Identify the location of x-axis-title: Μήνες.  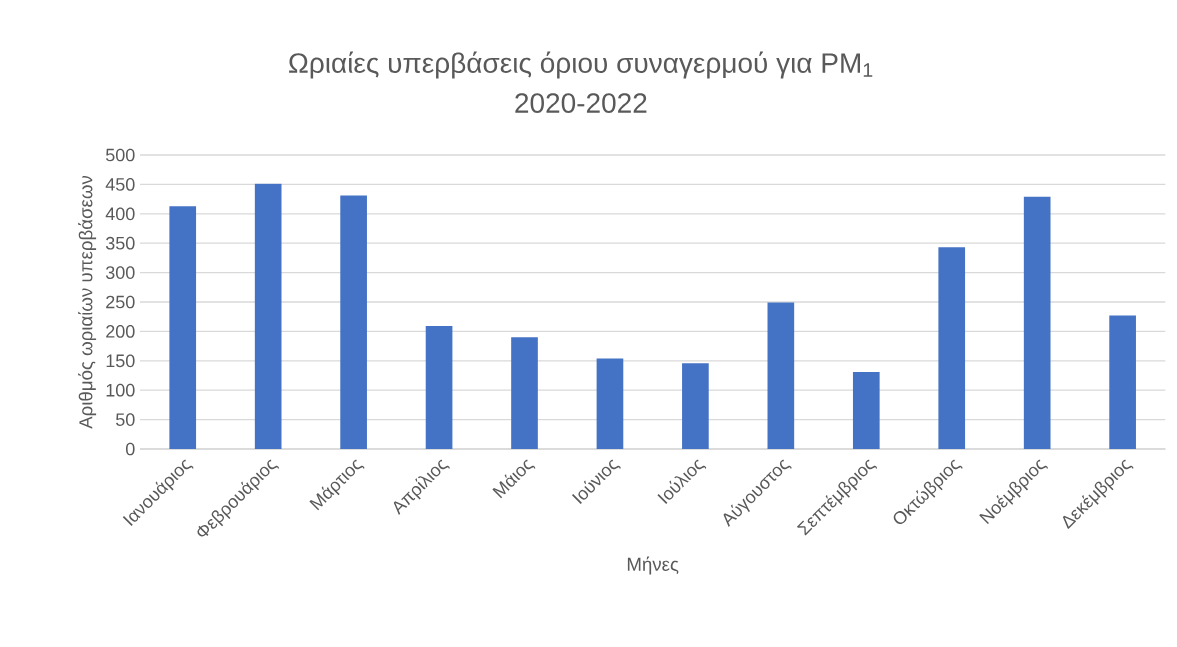
(653, 565).